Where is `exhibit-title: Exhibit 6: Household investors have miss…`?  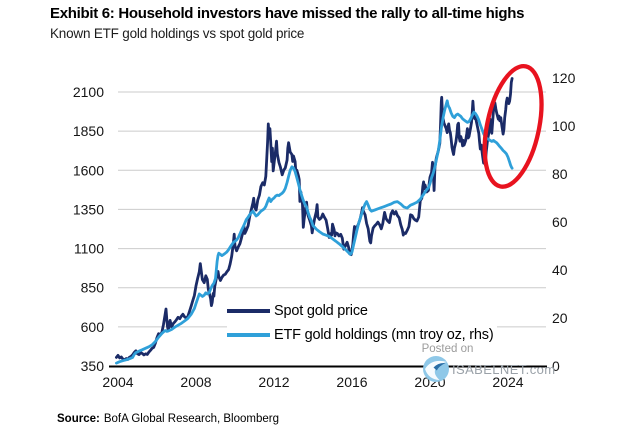 exhibit-title: Exhibit 6: Household investors have miss… is located at coordinates (287, 13).